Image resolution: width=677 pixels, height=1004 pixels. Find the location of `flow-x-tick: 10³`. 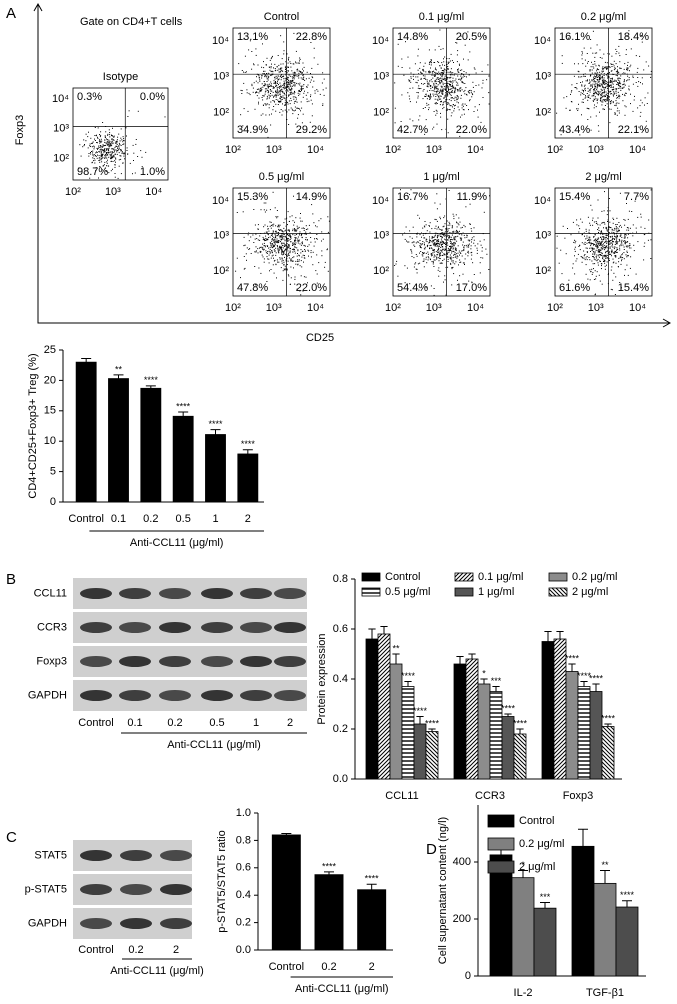

flow-x-tick: 10³ is located at coordinates (596, 308).